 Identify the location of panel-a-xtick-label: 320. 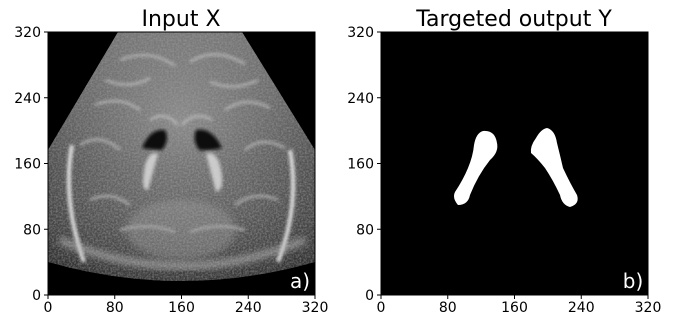
(315, 308).